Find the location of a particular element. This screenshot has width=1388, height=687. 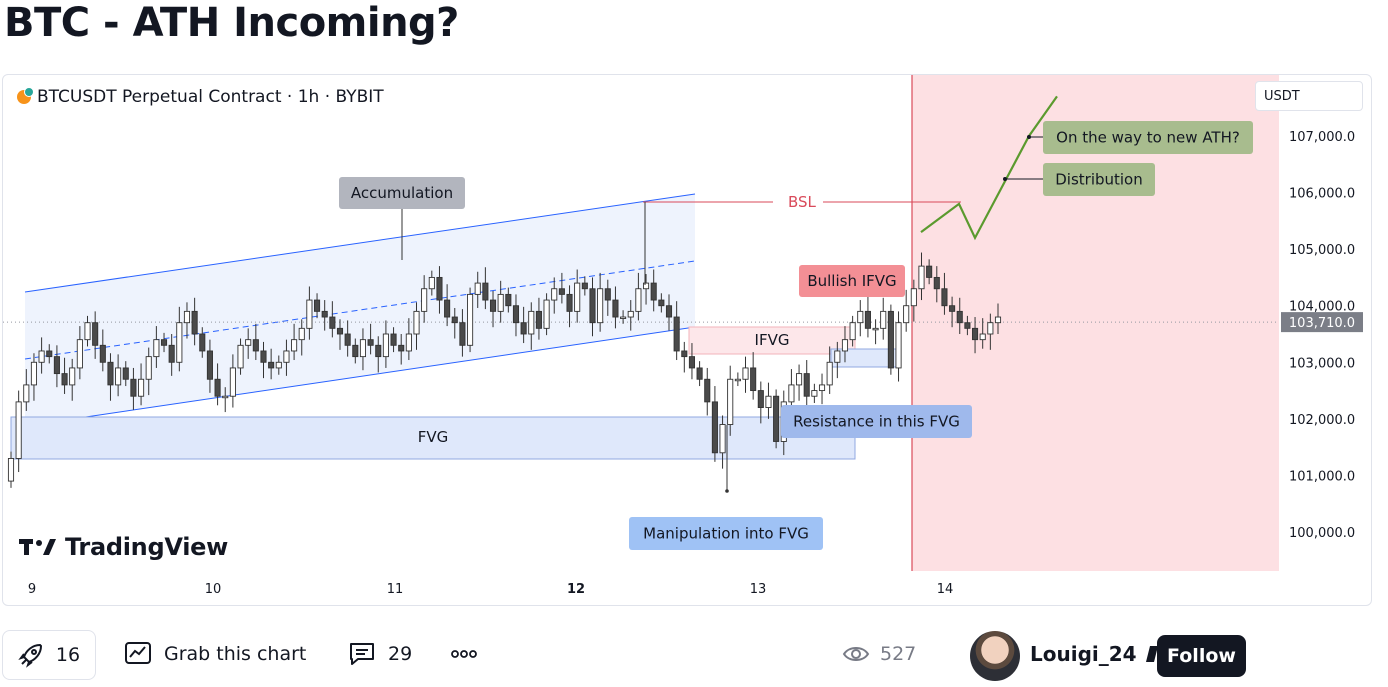

avatar is located at coordinates (995, 656).